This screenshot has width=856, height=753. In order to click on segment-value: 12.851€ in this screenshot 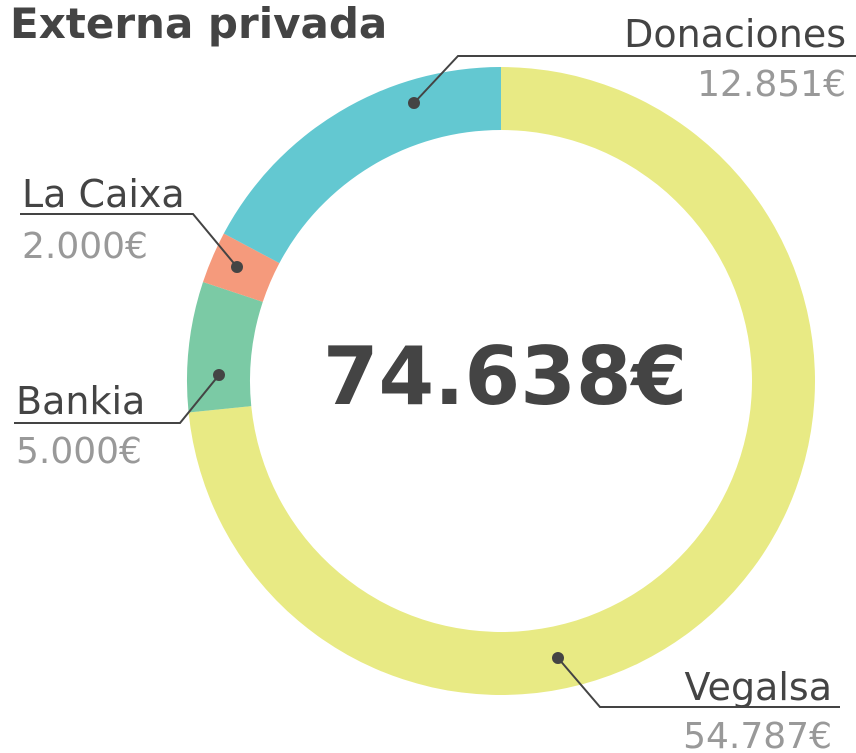, I will do `click(771, 84)`.